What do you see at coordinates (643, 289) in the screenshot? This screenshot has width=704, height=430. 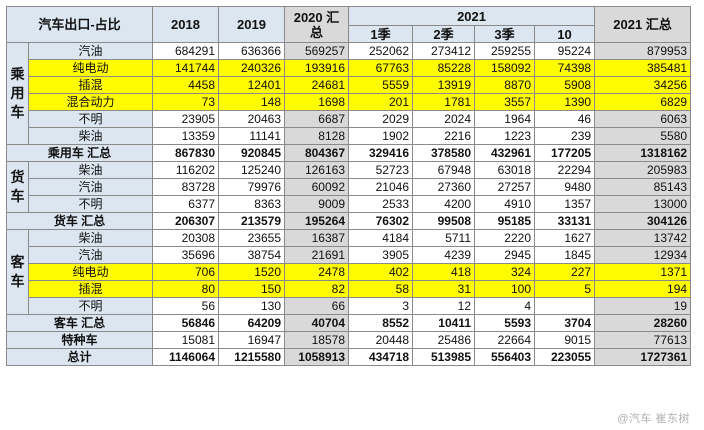 I see `table-cell: 194` at bounding box center [643, 289].